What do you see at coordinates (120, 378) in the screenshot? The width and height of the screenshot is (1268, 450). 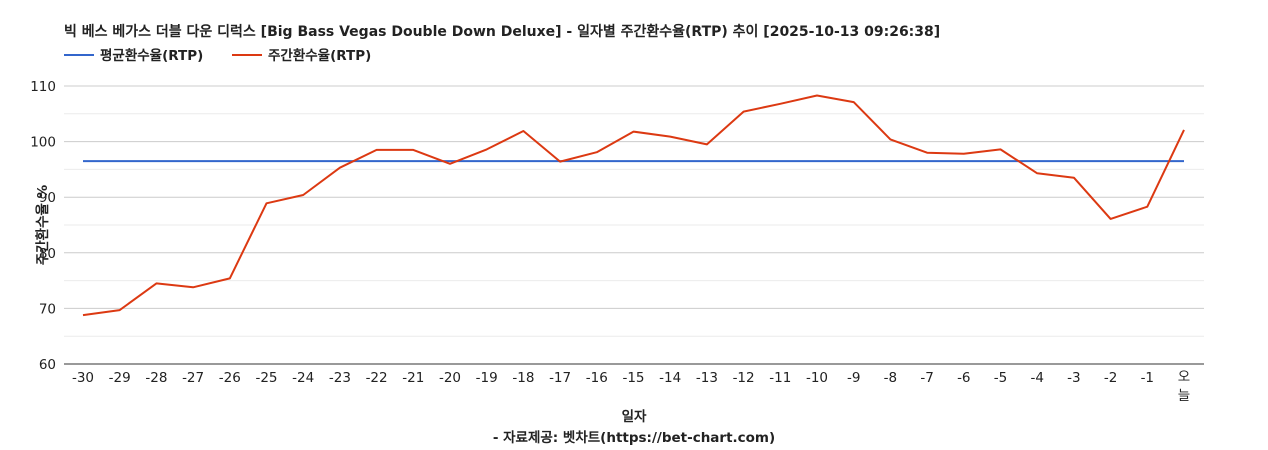 I see `x-tick-label: -29` at bounding box center [120, 378].